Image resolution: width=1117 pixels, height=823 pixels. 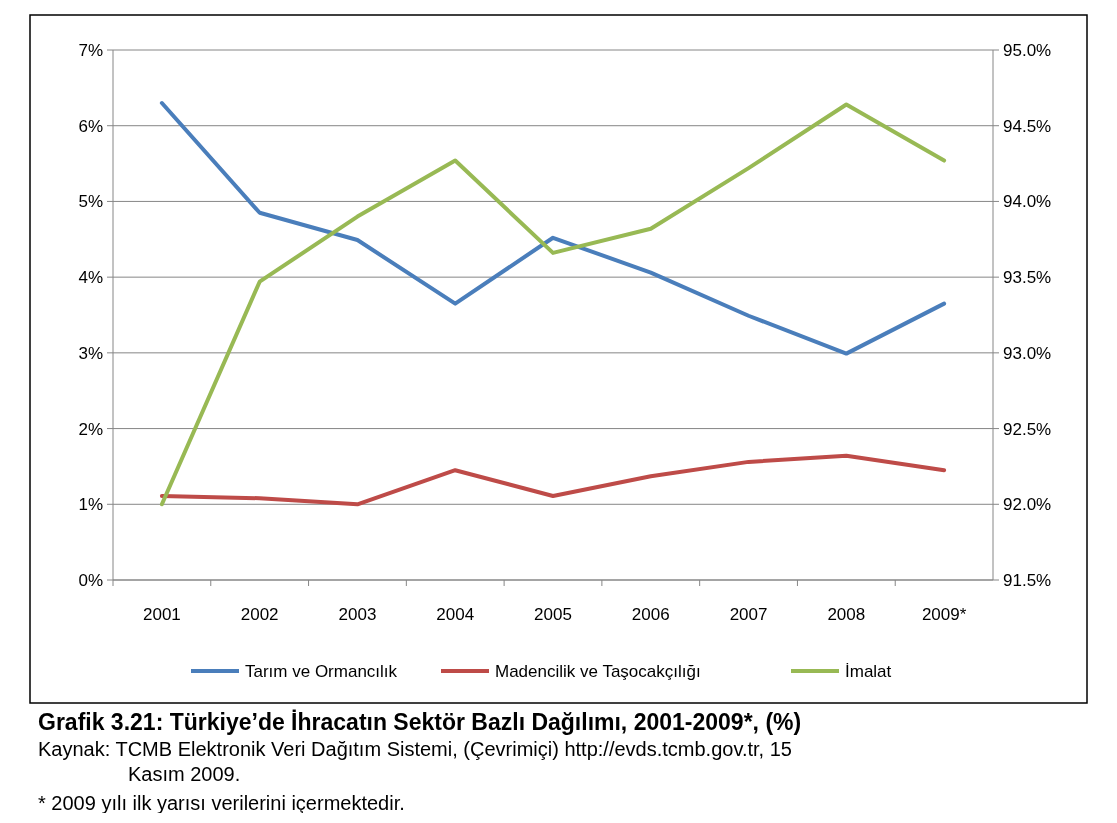 I want to click on y-tick-label: 7%, so click(x=90, y=50).